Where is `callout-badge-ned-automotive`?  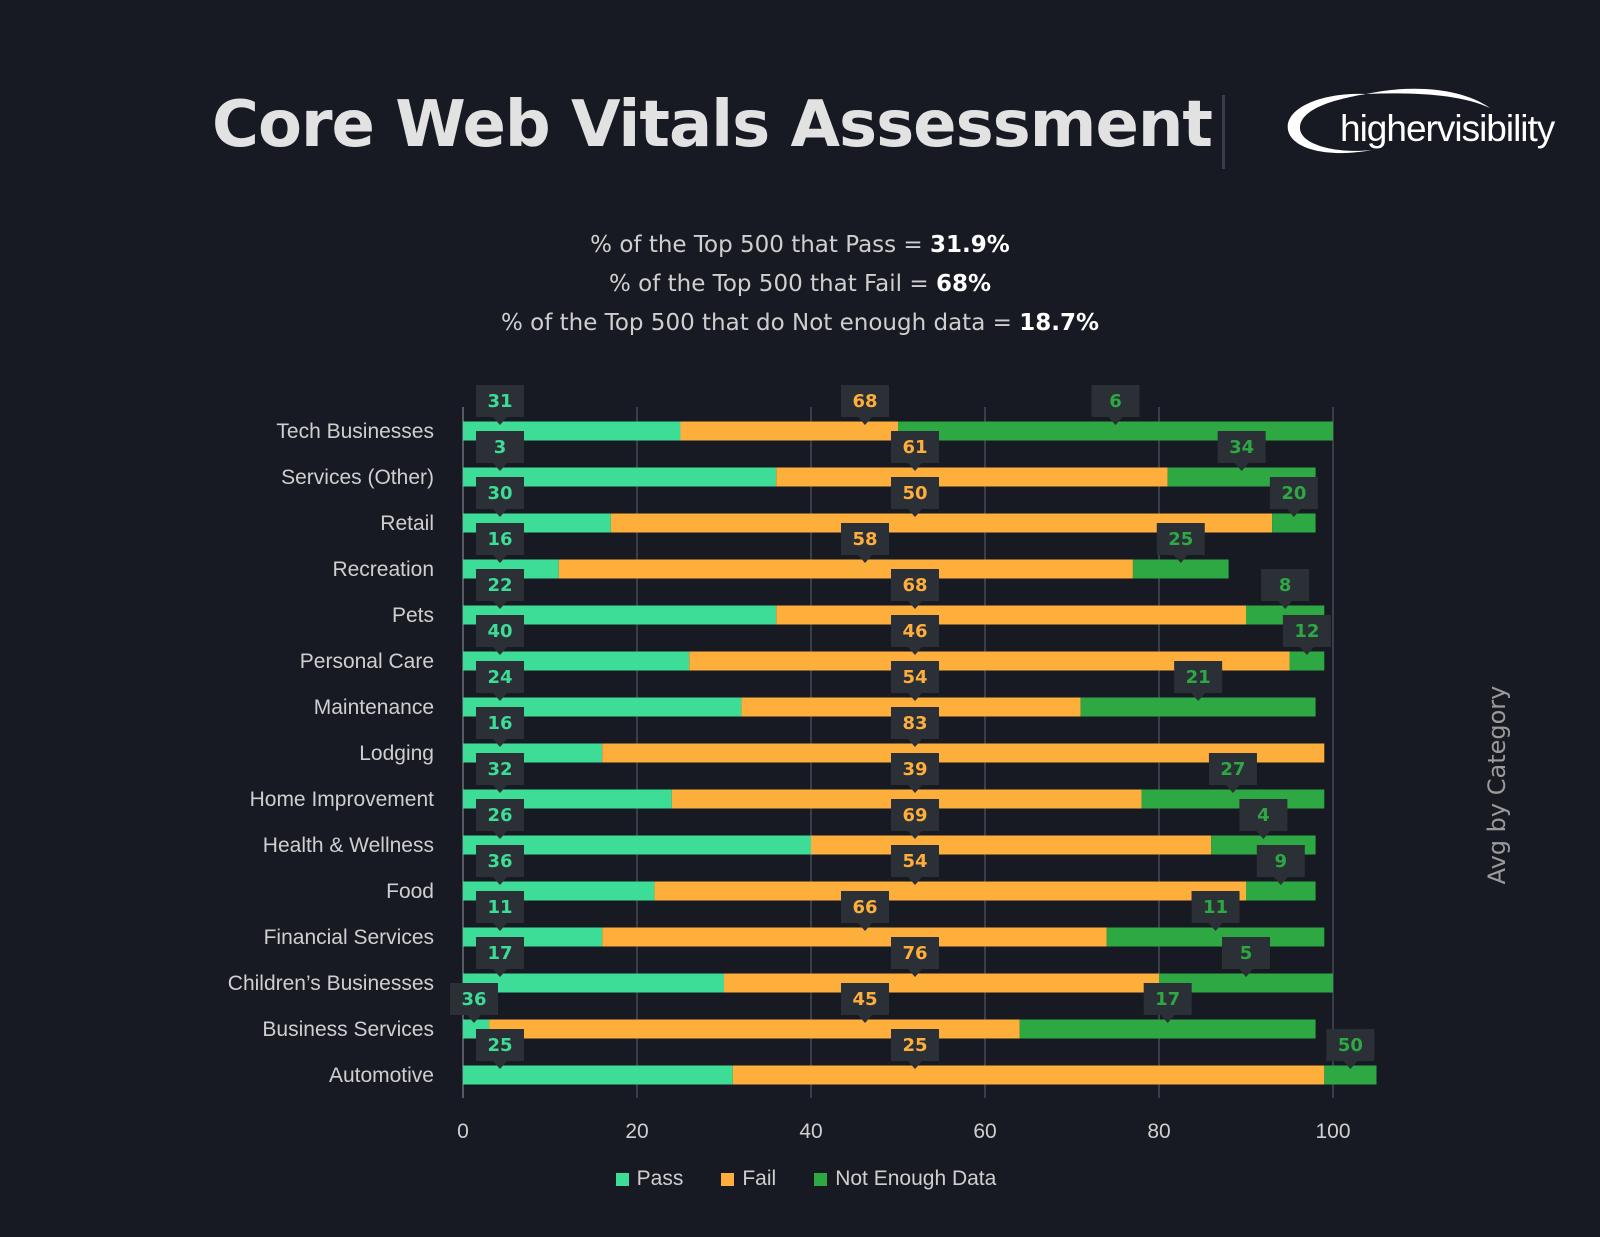
callout-badge-ned-automotive is located at coordinates (1350, 1049).